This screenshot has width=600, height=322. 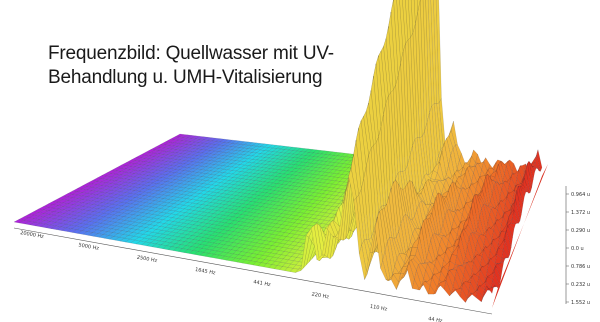 What do you see at coordinates (378, 308) in the screenshot?
I see `x-tick-label: 110 Hz` at bounding box center [378, 308].